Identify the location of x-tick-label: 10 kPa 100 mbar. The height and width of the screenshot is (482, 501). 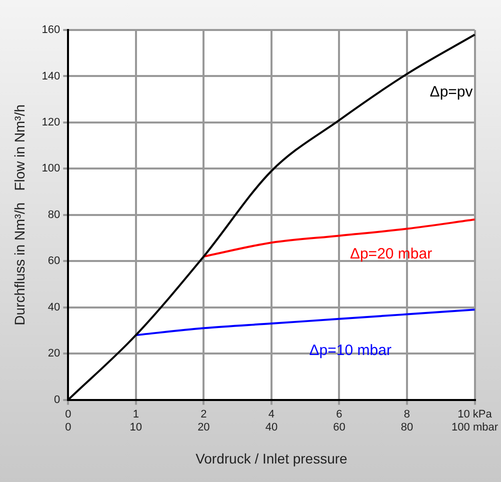
(475, 421).